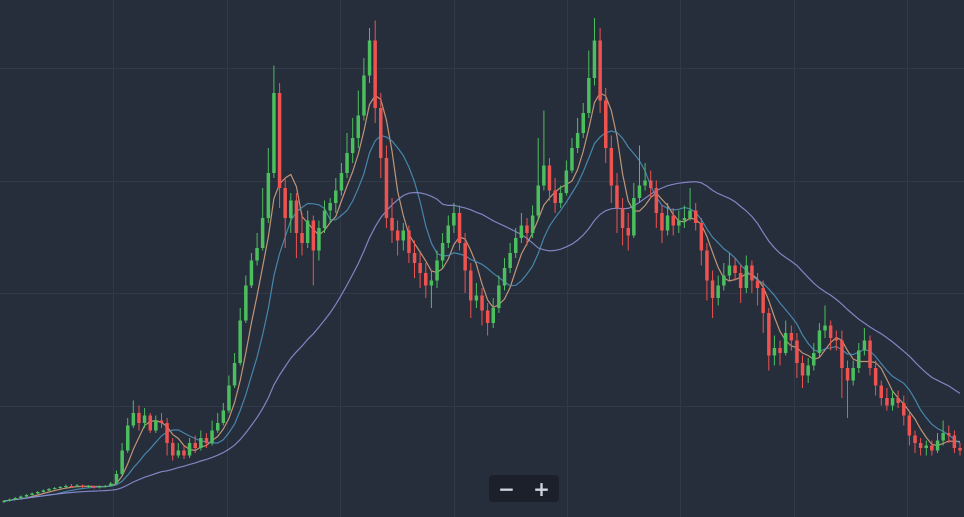 Image resolution: width=964 pixels, height=517 pixels. Describe the element at coordinates (541, 488) in the screenshot. I see `zoom-in-button: +` at that location.